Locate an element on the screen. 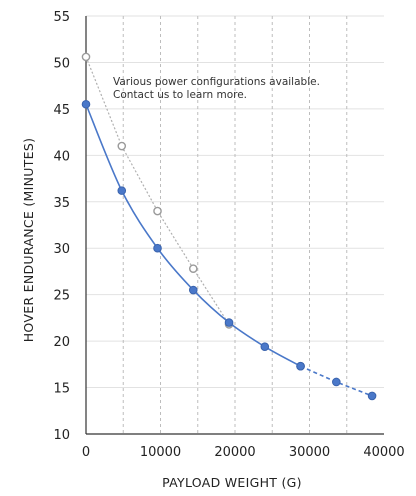  x-tick-labels: 0 10000 20000 30000 40000 is located at coordinates (243, 452).